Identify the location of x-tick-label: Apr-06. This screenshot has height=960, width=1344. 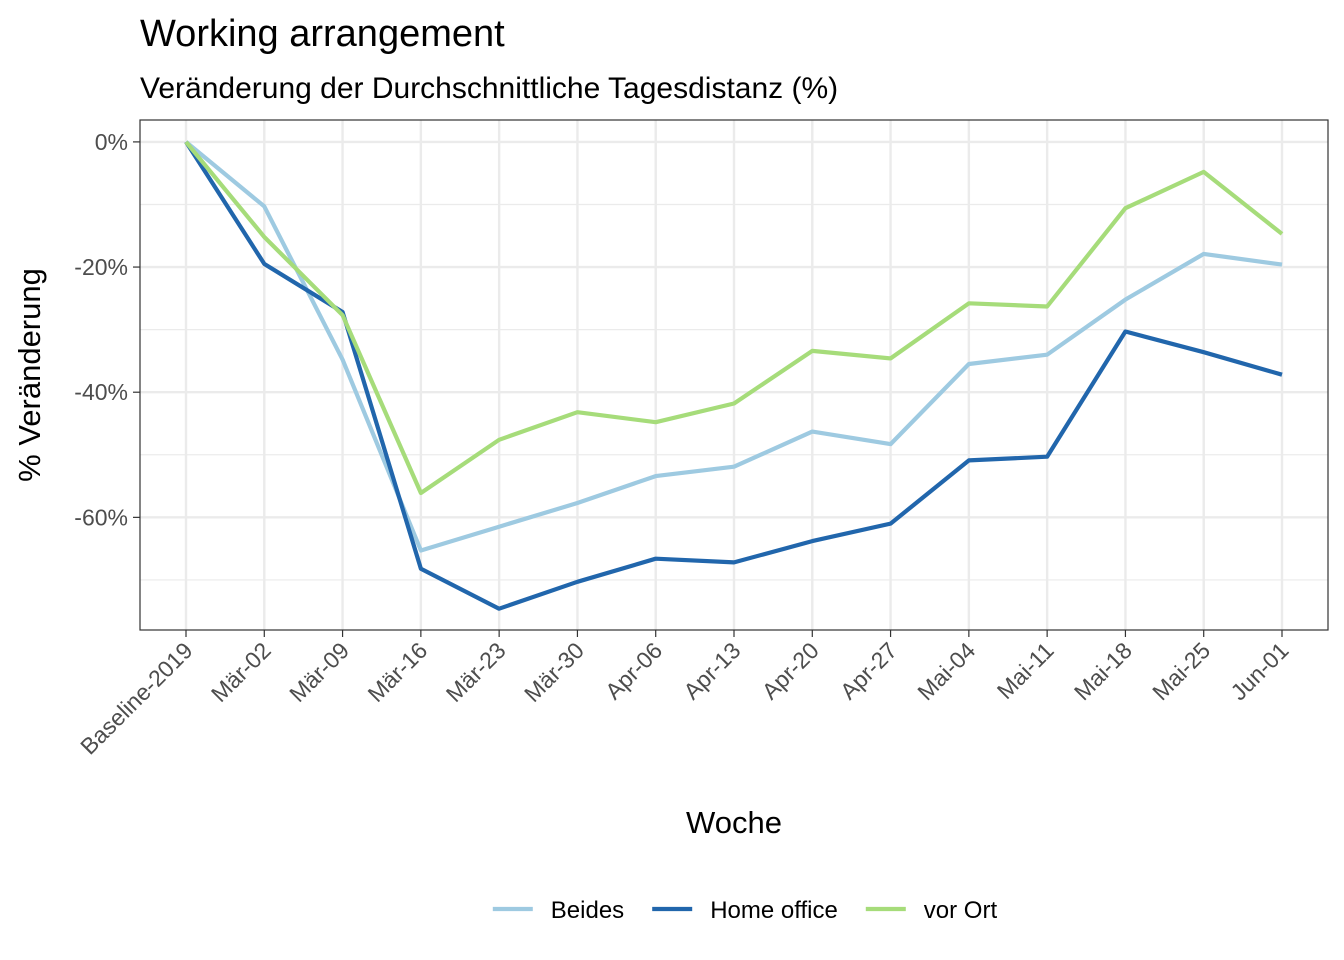
(633, 670).